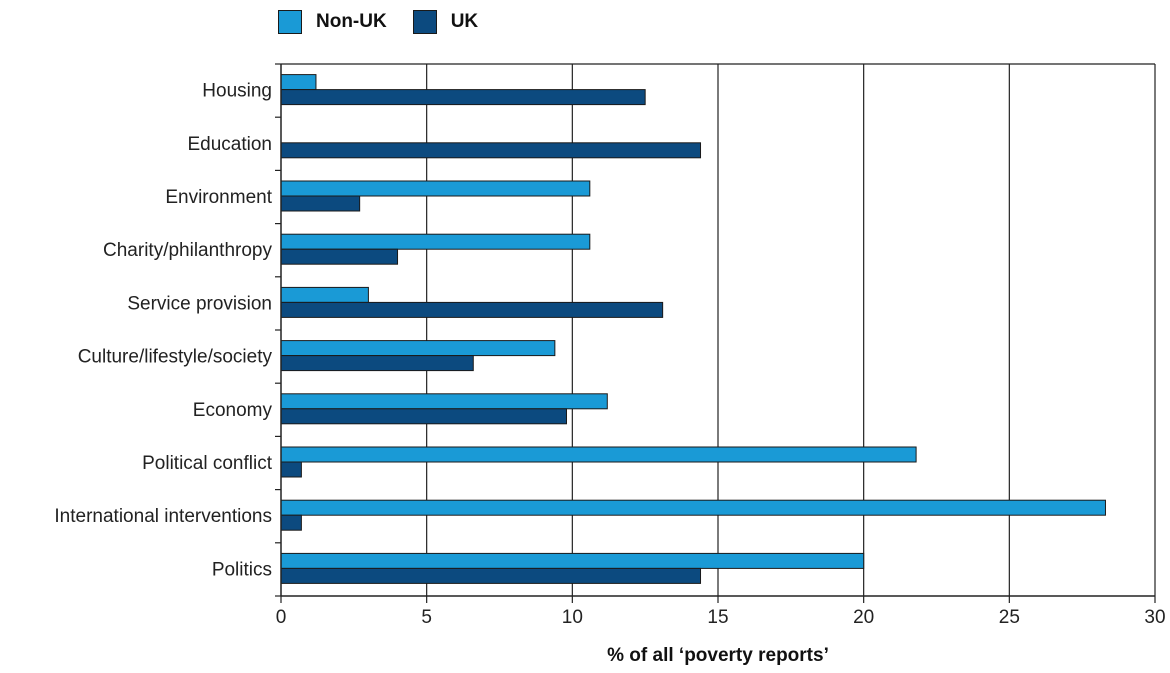 This screenshot has width=1170, height=673. What do you see at coordinates (1009, 617) in the screenshot?
I see `x-tick-label: 25` at bounding box center [1009, 617].